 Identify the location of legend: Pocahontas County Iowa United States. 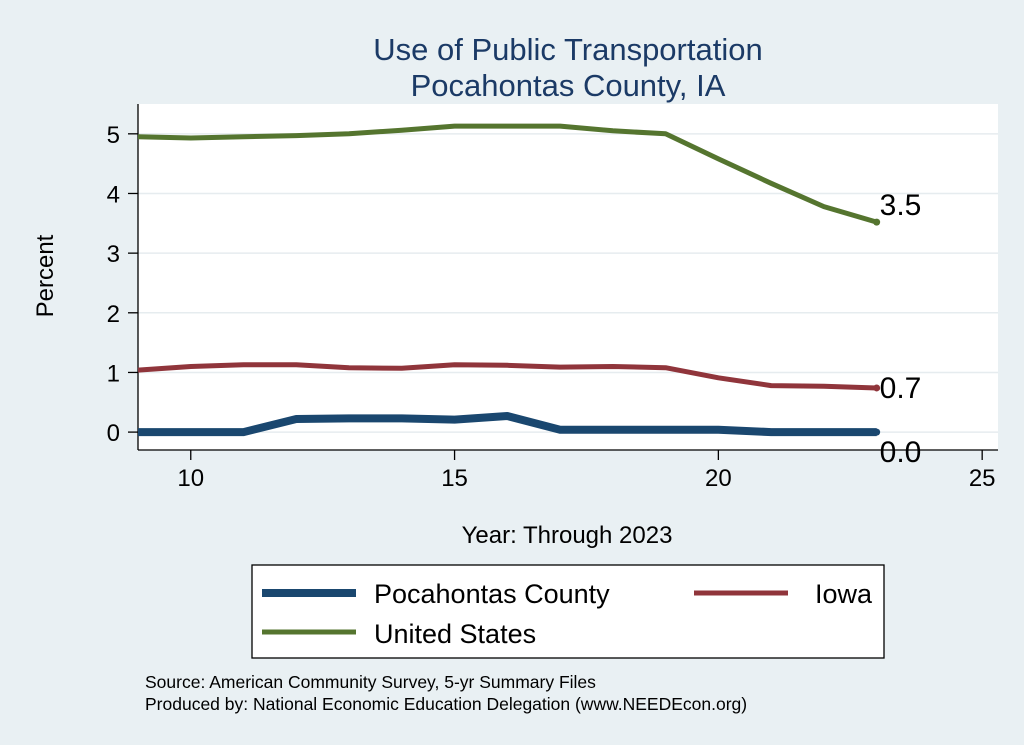
(568, 611).